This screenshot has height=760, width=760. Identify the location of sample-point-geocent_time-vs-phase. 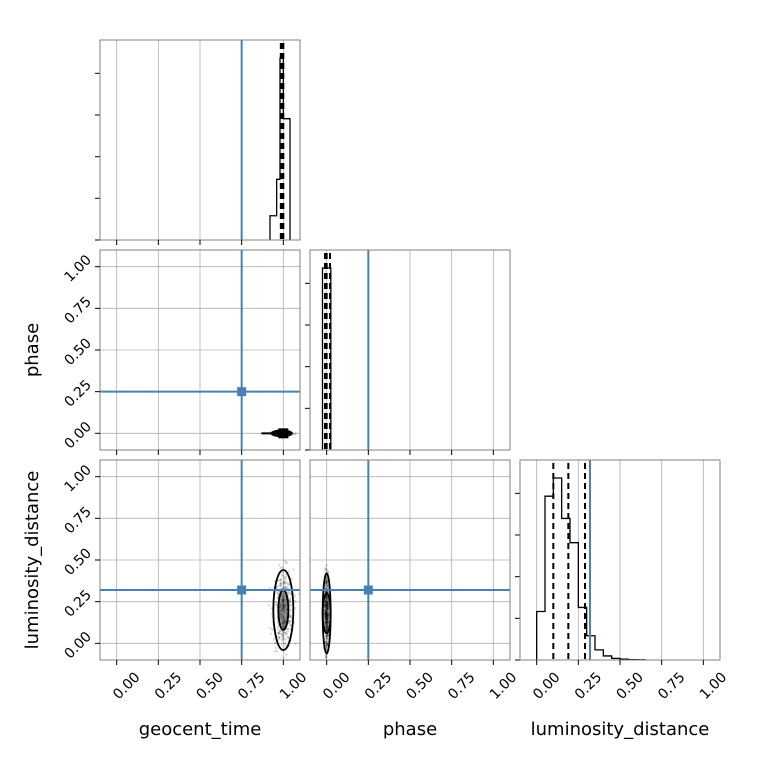
(295, 434).